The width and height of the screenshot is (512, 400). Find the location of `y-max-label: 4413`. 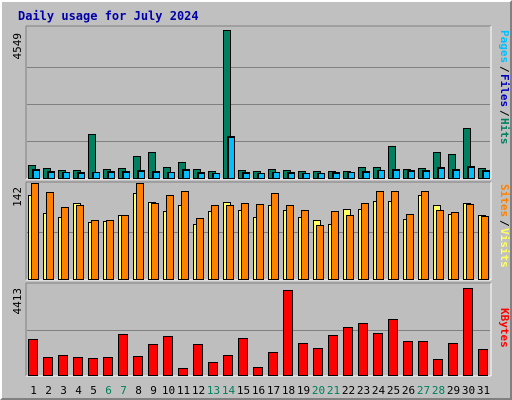

y-max-label: 4413 is located at coordinates (17, 301).